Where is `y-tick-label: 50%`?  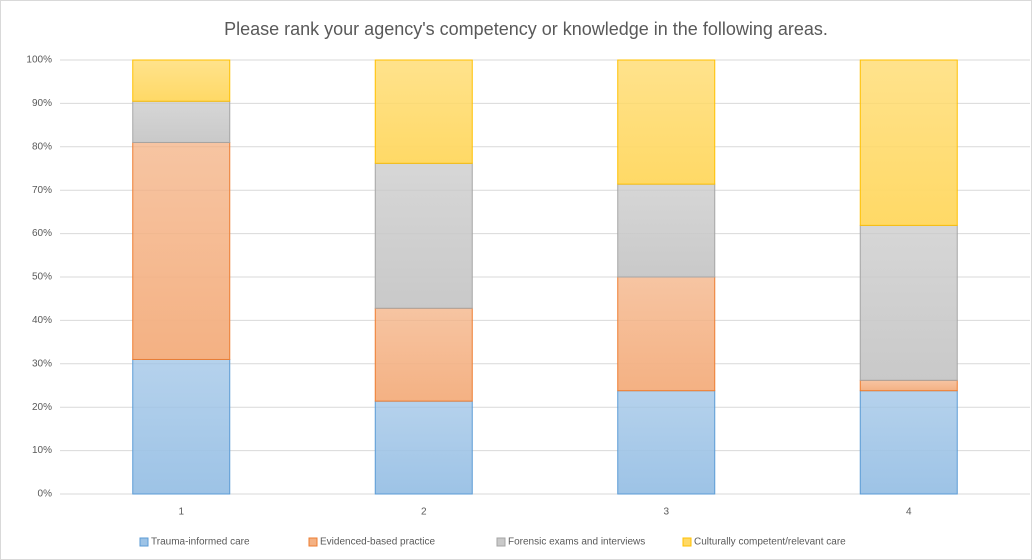
y-tick-label: 50% is located at coordinates (42, 277).